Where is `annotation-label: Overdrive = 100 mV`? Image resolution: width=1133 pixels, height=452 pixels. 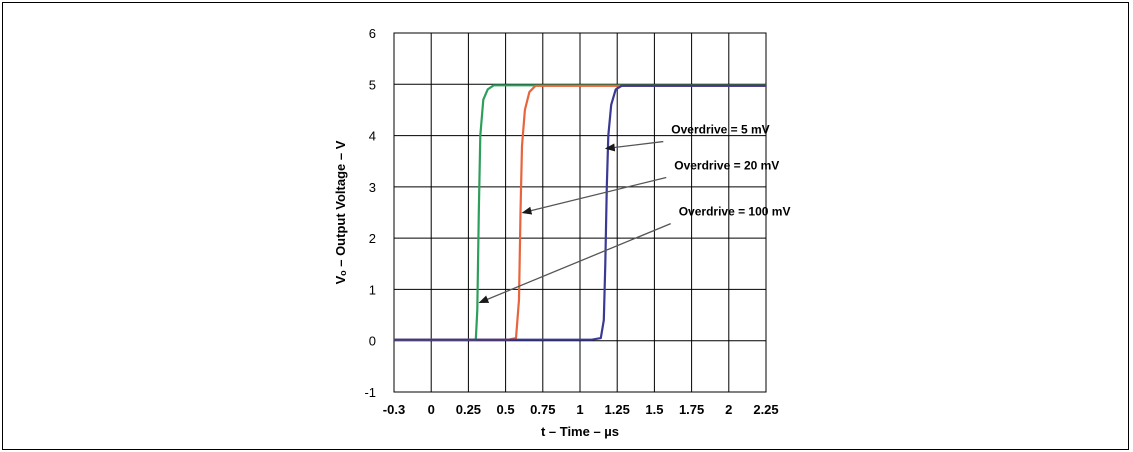
annotation-label: Overdrive = 100 mV is located at coordinates (735, 212).